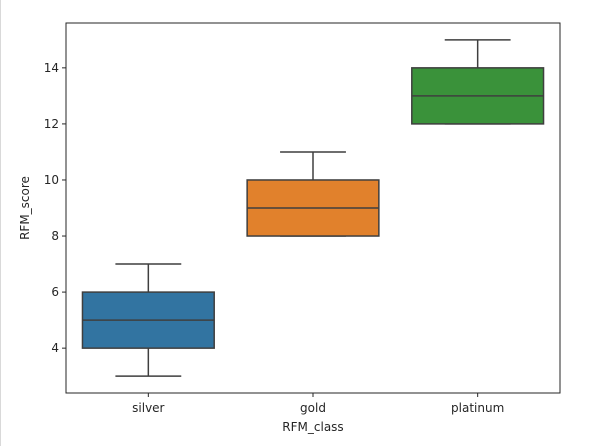 The image size is (609, 446). Describe the element at coordinates (478, 82) in the screenshot. I see `box-platinum` at that location.